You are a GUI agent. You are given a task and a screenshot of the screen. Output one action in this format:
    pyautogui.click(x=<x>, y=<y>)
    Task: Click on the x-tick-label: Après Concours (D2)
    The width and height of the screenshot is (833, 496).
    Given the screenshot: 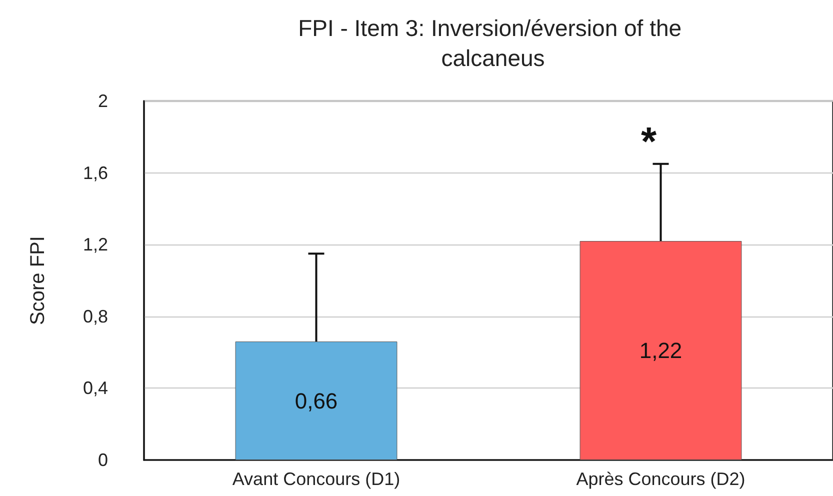 What is the action you would take?
    pyautogui.click(x=661, y=479)
    